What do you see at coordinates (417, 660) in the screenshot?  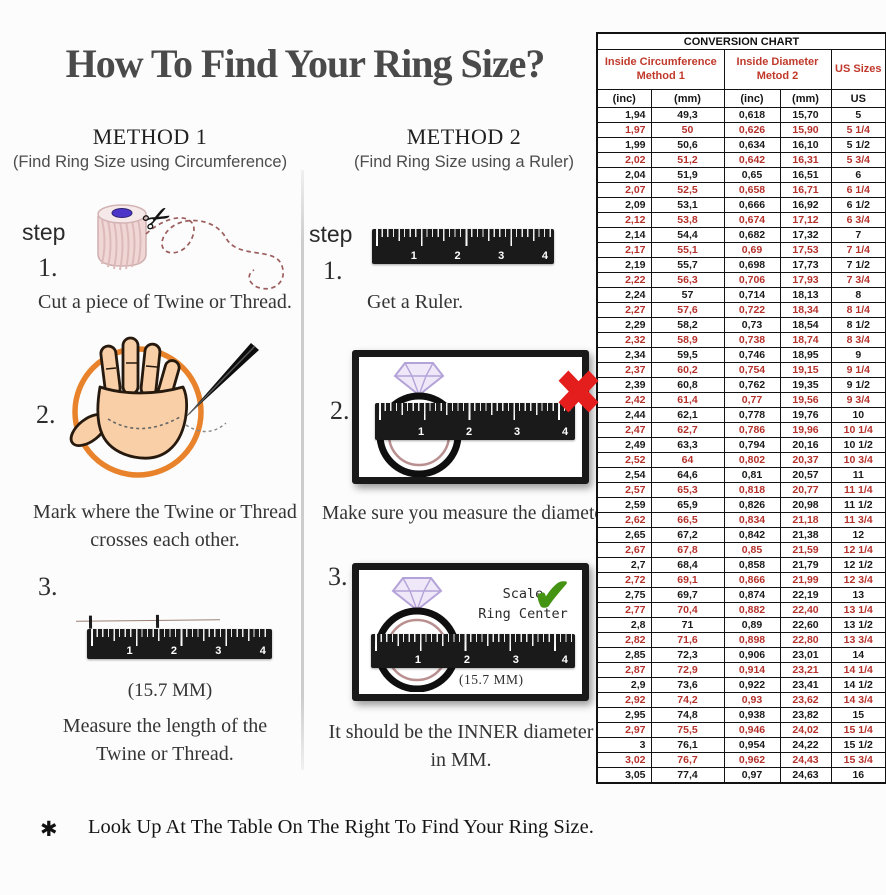 I see `ruler-number: 1` at bounding box center [417, 660].